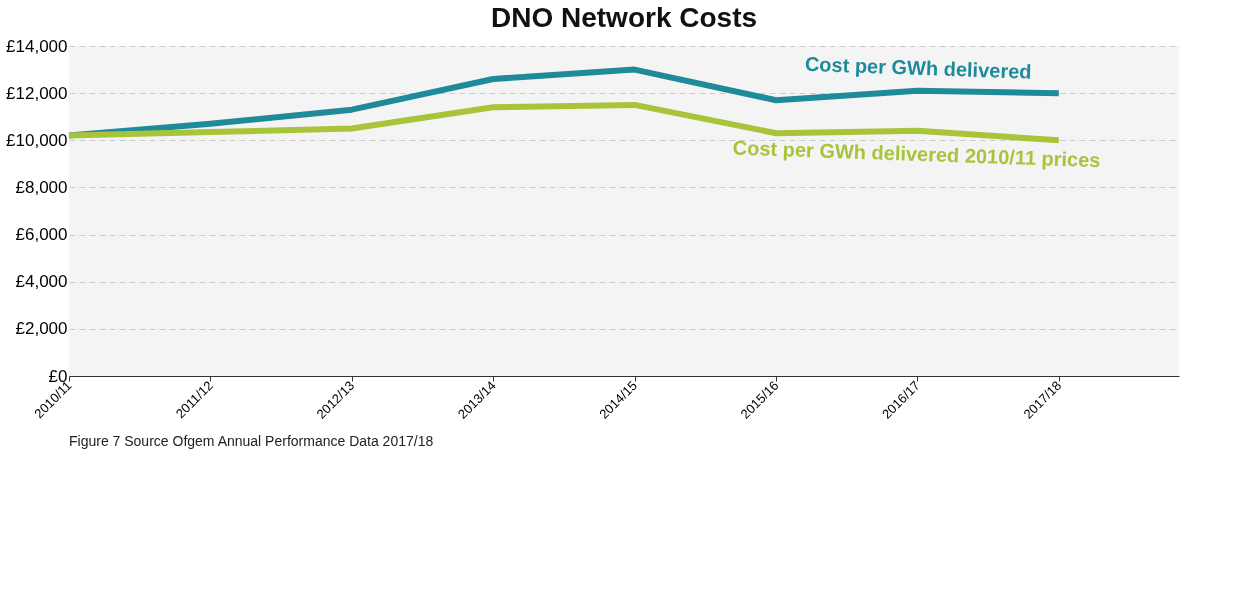 This screenshot has width=1254, height=592. What do you see at coordinates (916, 154) in the screenshot?
I see `series-label: Cost per GWh delivered 2010/11 prices` at bounding box center [916, 154].